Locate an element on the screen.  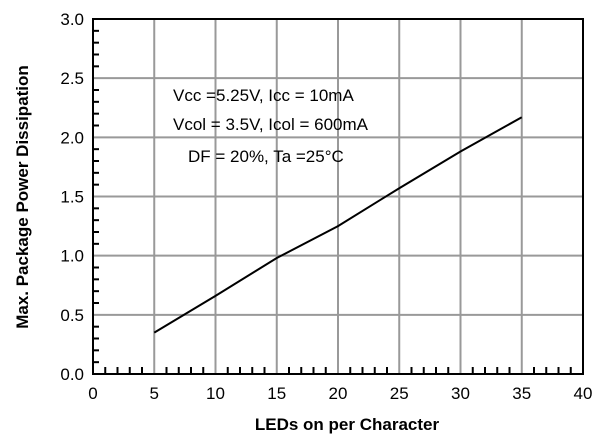
x-tick-label: 0 is located at coordinates (92, 393).